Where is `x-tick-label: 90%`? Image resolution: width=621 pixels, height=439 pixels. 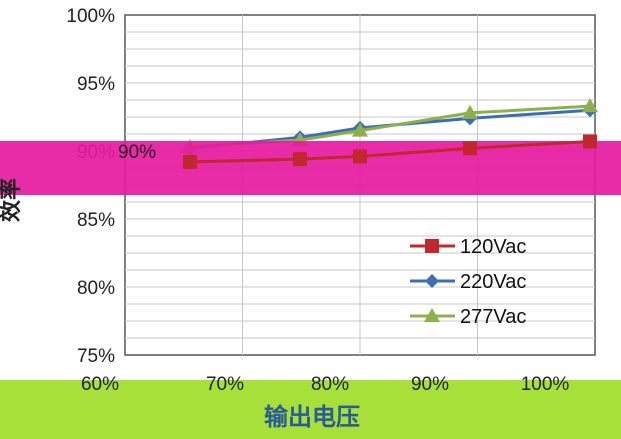
x-tick-label: 90% is located at coordinates (430, 384).